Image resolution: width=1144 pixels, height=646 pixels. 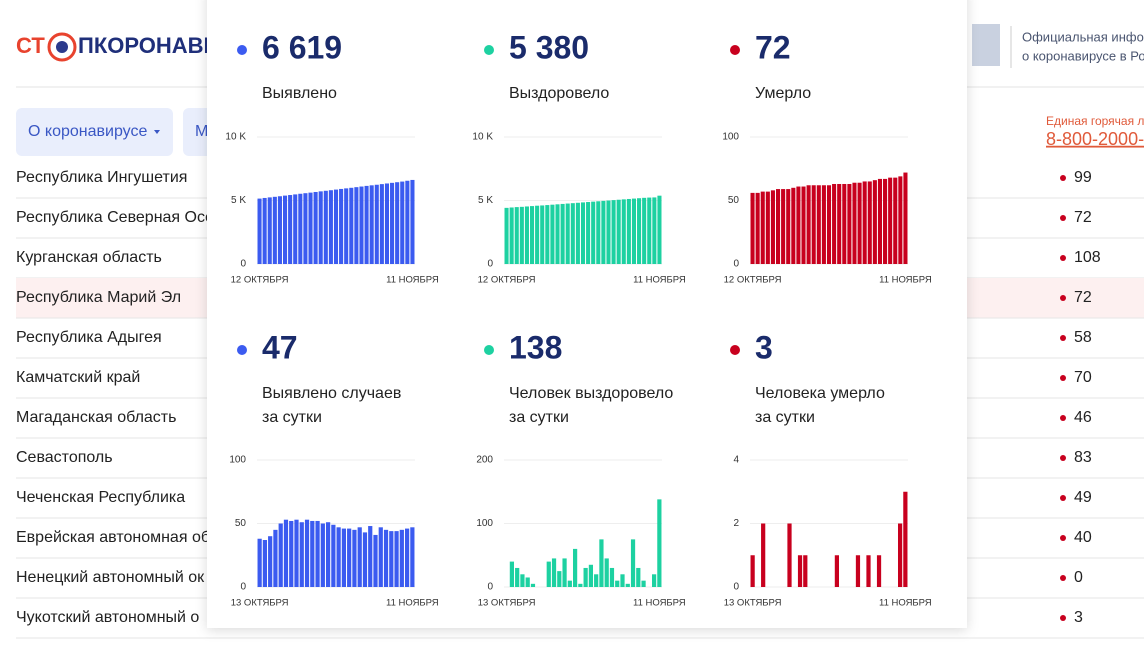 I want to click on region-value: 72, so click(x=1083, y=297).